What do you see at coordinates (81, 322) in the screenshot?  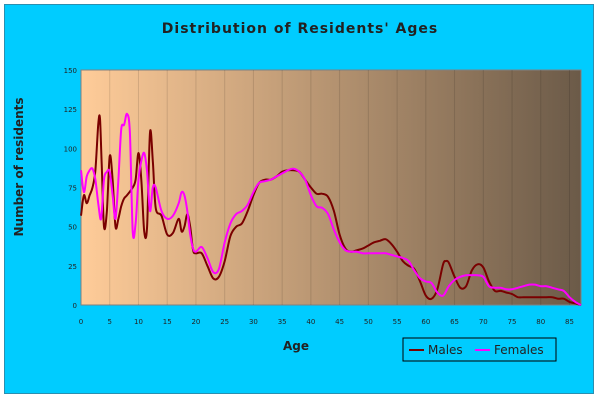 I see `x-tick-label: 0` at bounding box center [81, 322].